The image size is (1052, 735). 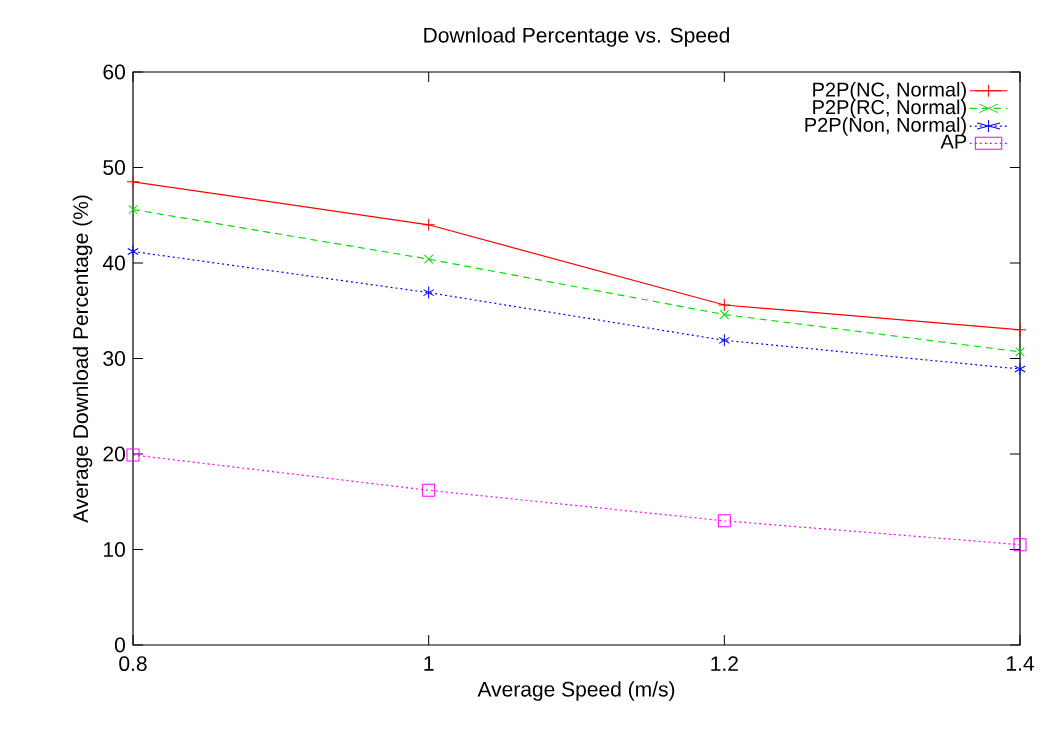 What do you see at coordinates (1020, 663) in the screenshot?
I see `x-tick-label: 1.4` at bounding box center [1020, 663].